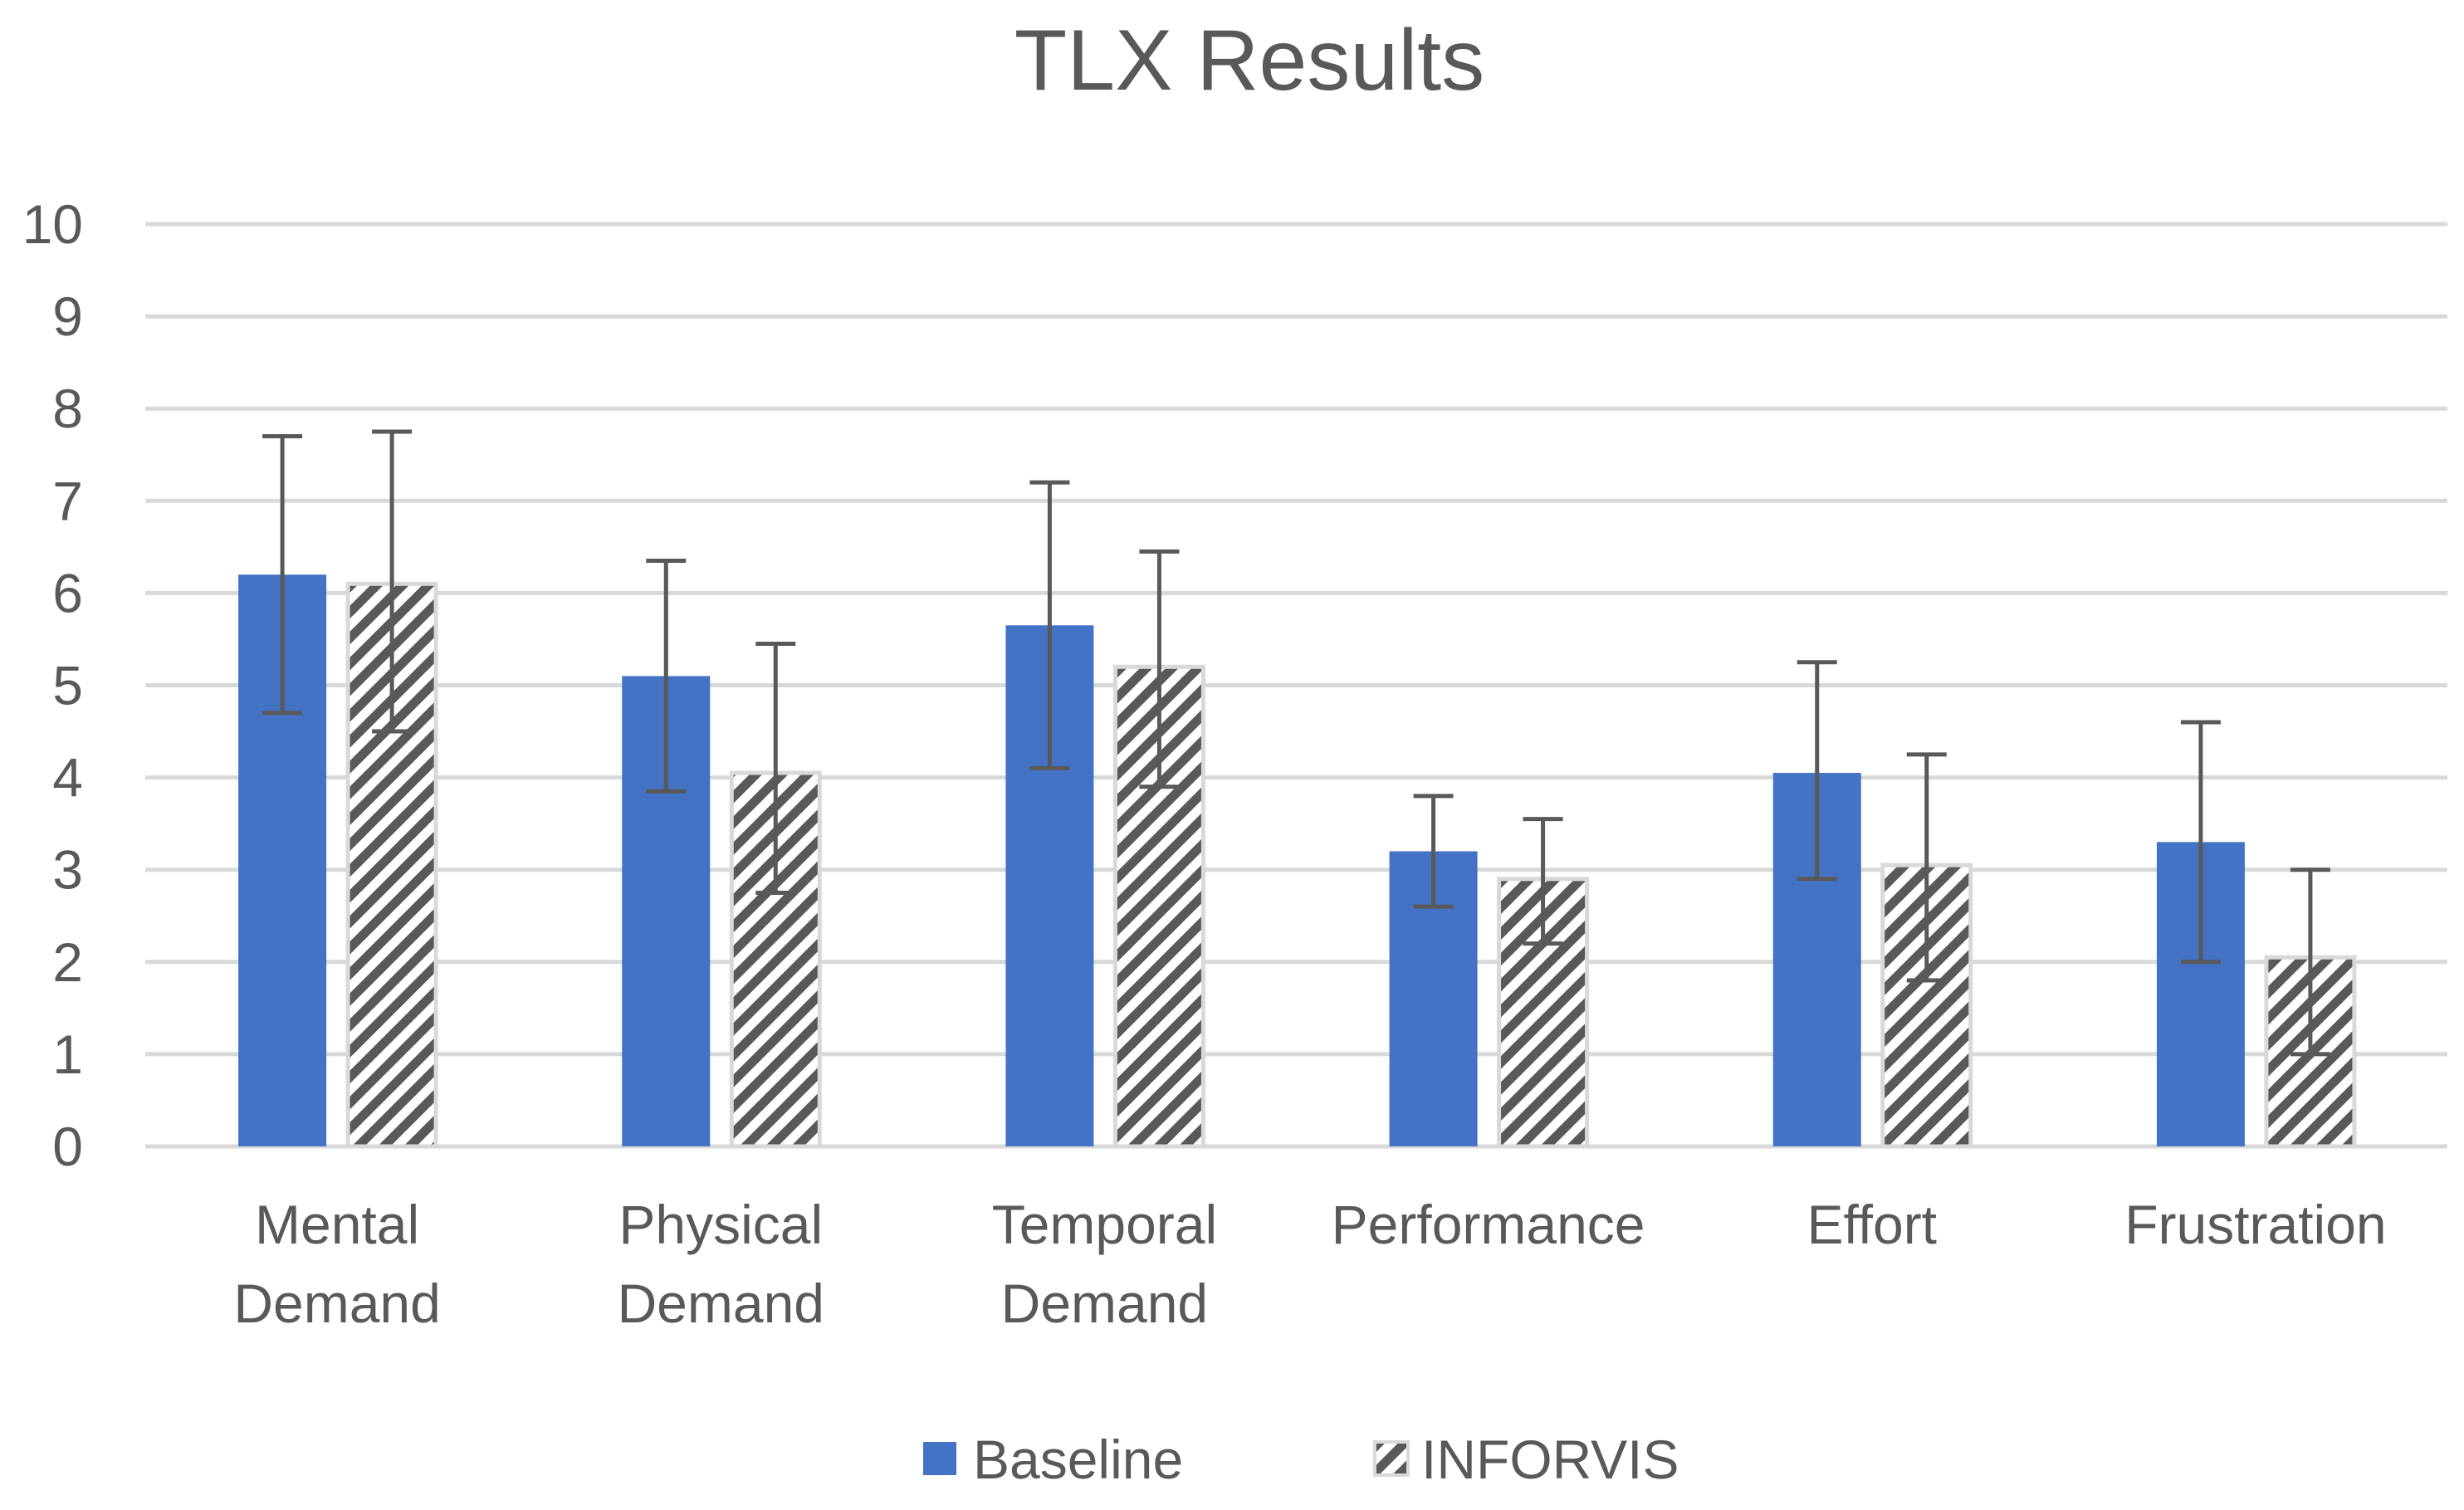 This screenshot has height=1510, width=2464. What do you see at coordinates (68, 1054) in the screenshot?
I see `y-tick-label: 1` at bounding box center [68, 1054].